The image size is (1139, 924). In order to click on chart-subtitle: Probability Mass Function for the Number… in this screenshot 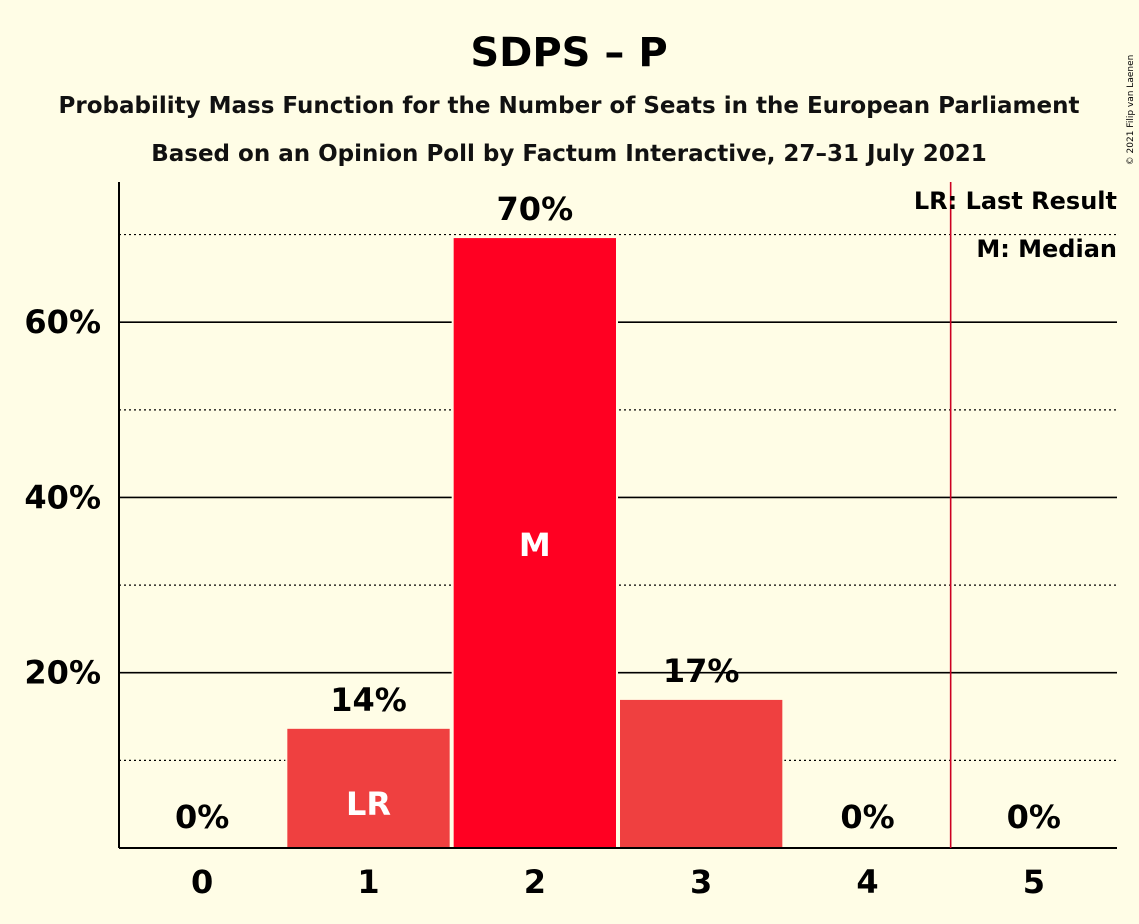, I will do `click(569, 106)`.